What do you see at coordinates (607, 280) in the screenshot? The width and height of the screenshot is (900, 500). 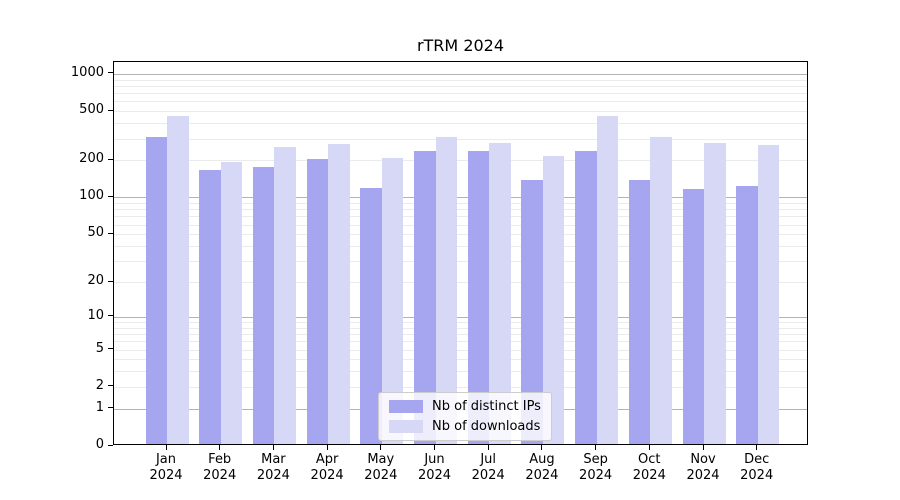 I see `bar-nb-of-downloads-sep` at bounding box center [607, 280].